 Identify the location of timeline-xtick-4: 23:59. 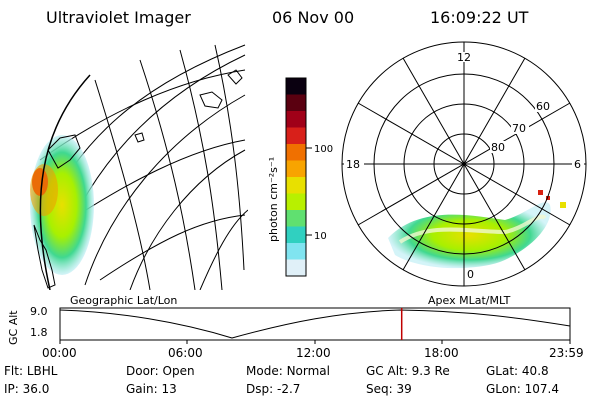
(566, 353).